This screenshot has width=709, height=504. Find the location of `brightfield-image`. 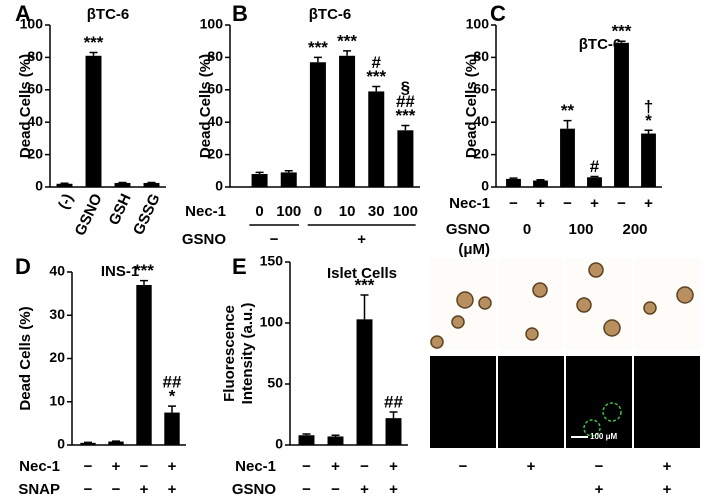

brightfield-image is located at coordinates (667, 304).